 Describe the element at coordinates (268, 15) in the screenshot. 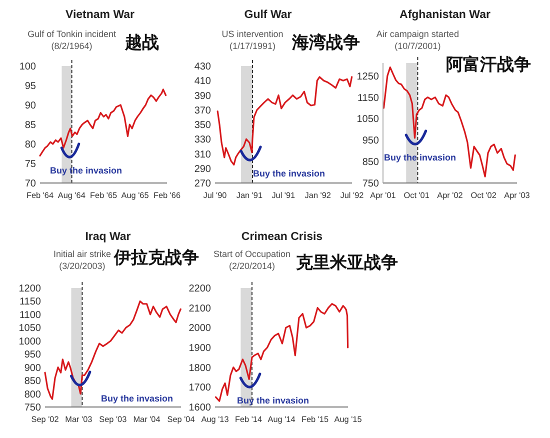

I see `chart-title: Gulf War` at that location.